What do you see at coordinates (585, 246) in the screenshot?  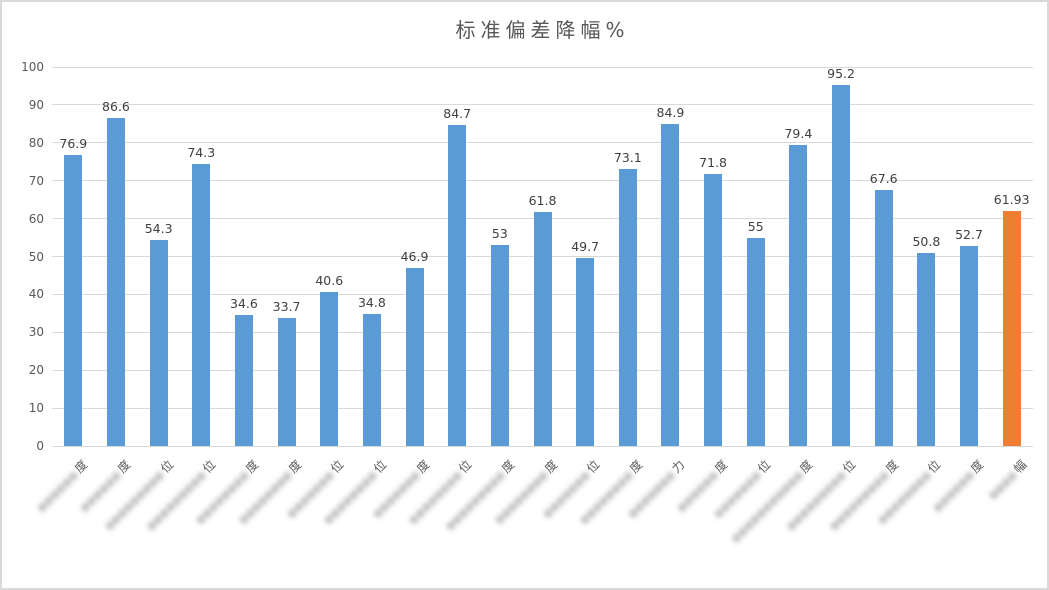 I see `bar-data-label: 49.7` at bounding box center [585, 246].